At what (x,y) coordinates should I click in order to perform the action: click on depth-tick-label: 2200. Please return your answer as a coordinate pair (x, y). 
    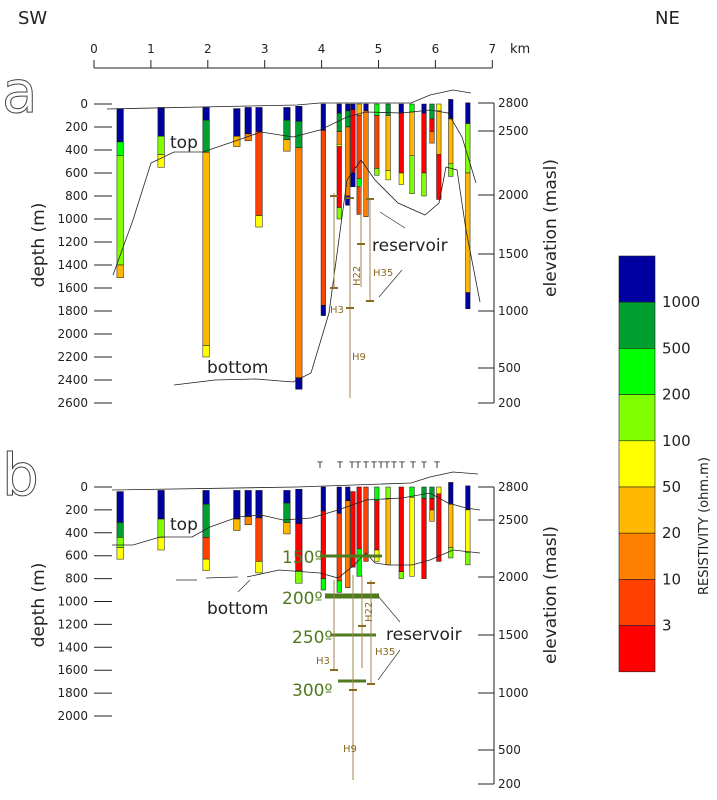
    Looking at the image, I should click on (72, 357).